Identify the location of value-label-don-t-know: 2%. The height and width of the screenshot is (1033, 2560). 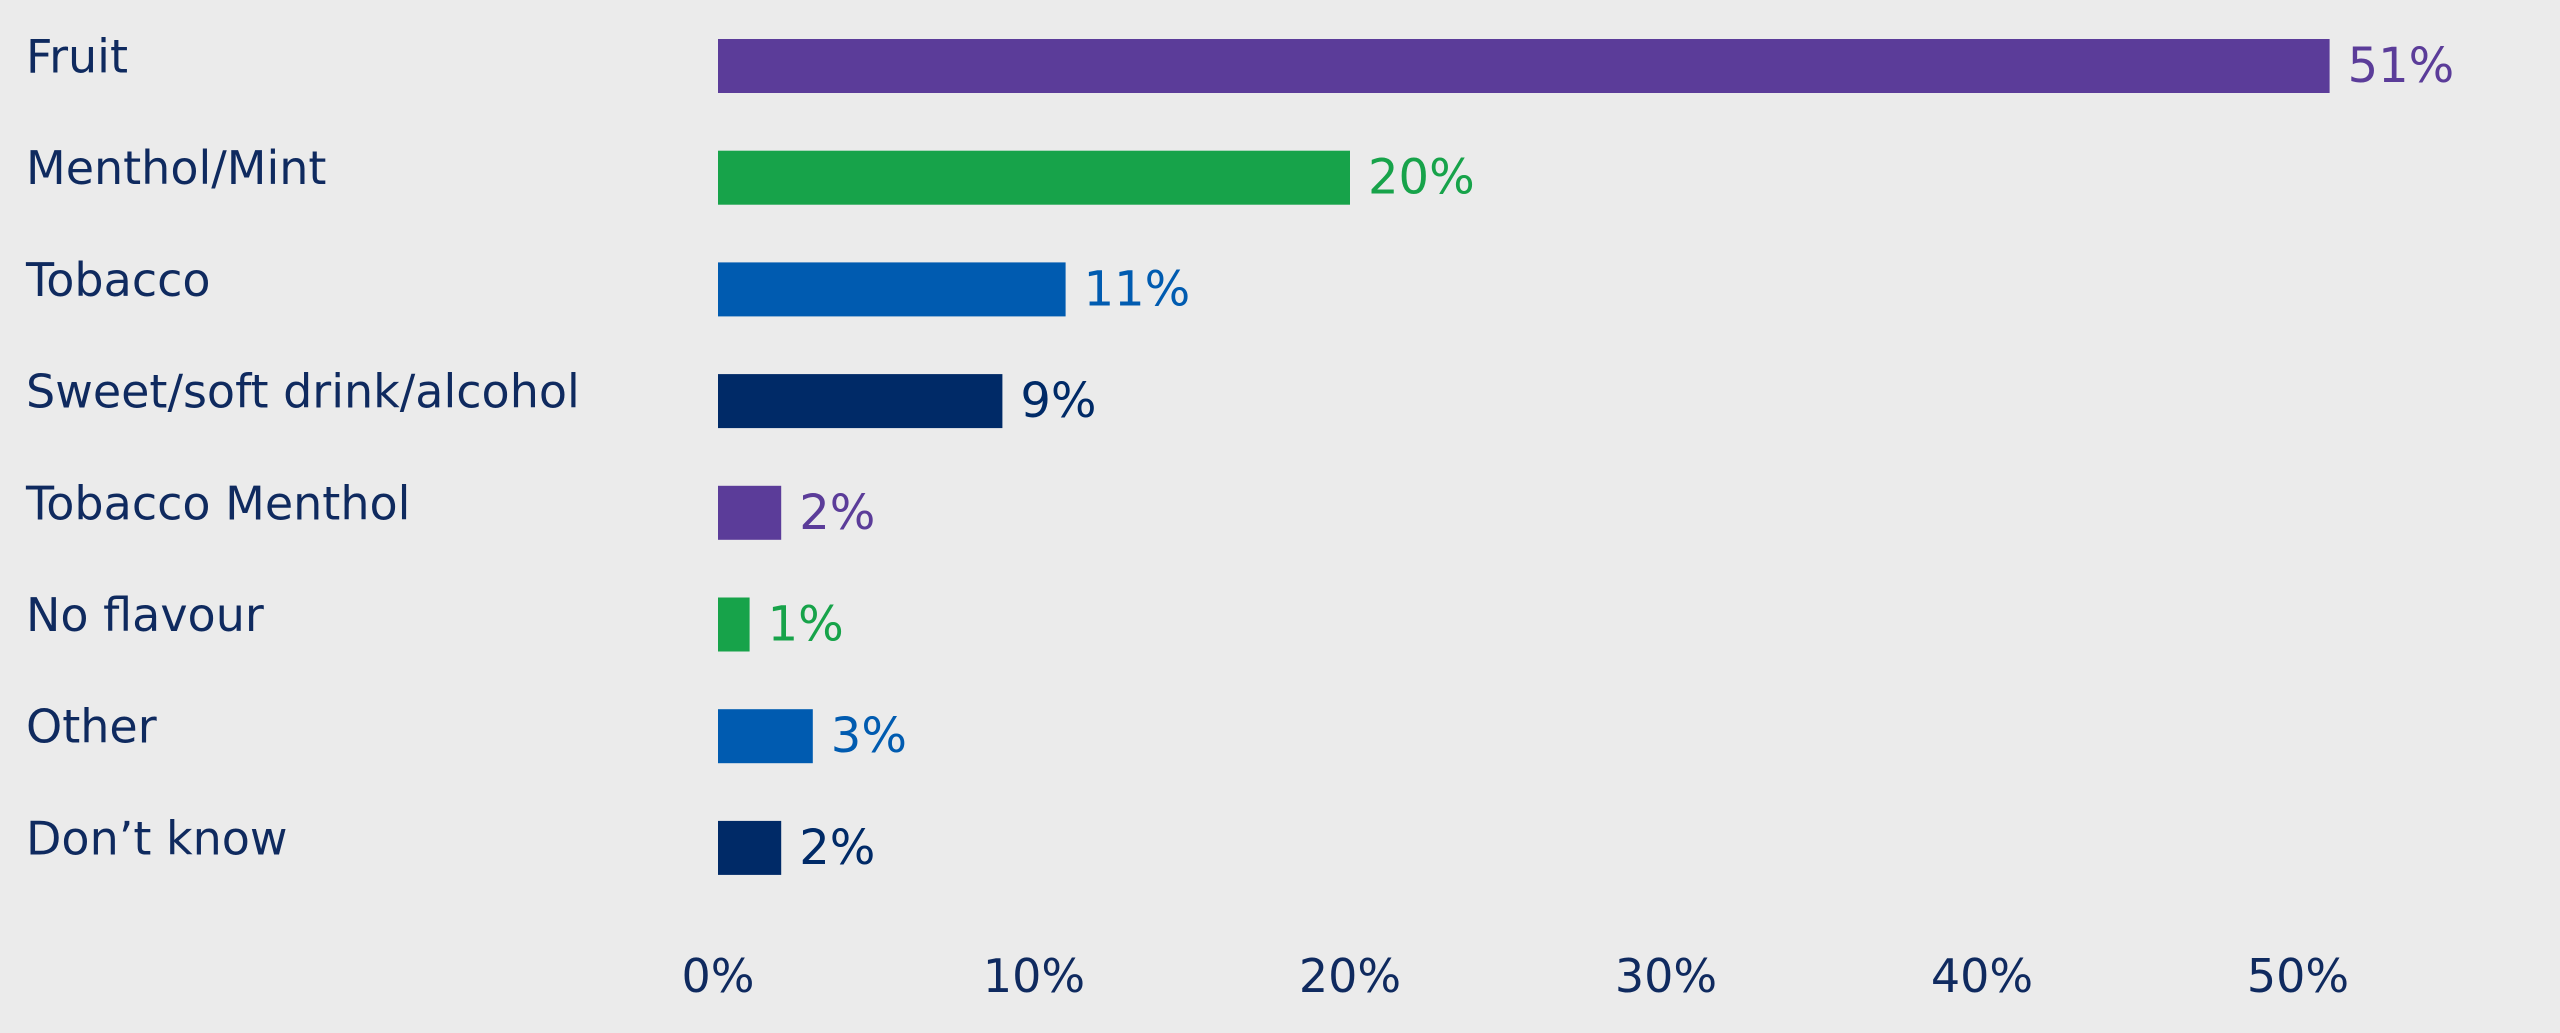
(837, 848).